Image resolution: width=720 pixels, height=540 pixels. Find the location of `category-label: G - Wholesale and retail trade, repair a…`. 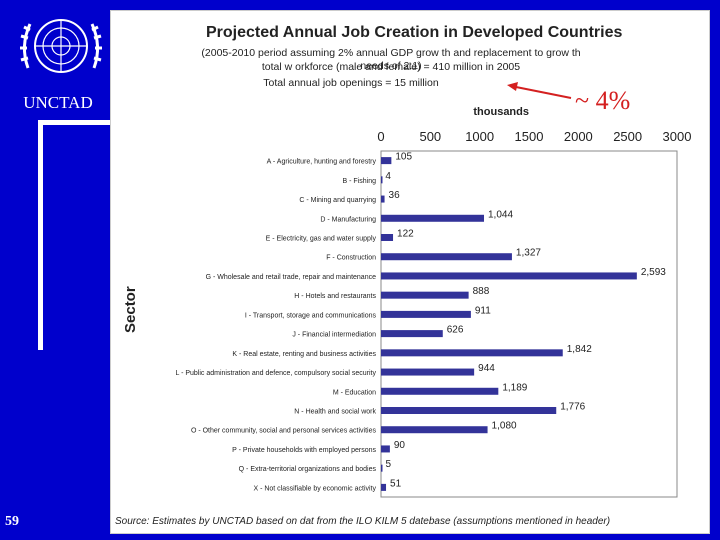

category-label: G - Wholesale and retail trade, repair a… is located at coordinates (291, 277).